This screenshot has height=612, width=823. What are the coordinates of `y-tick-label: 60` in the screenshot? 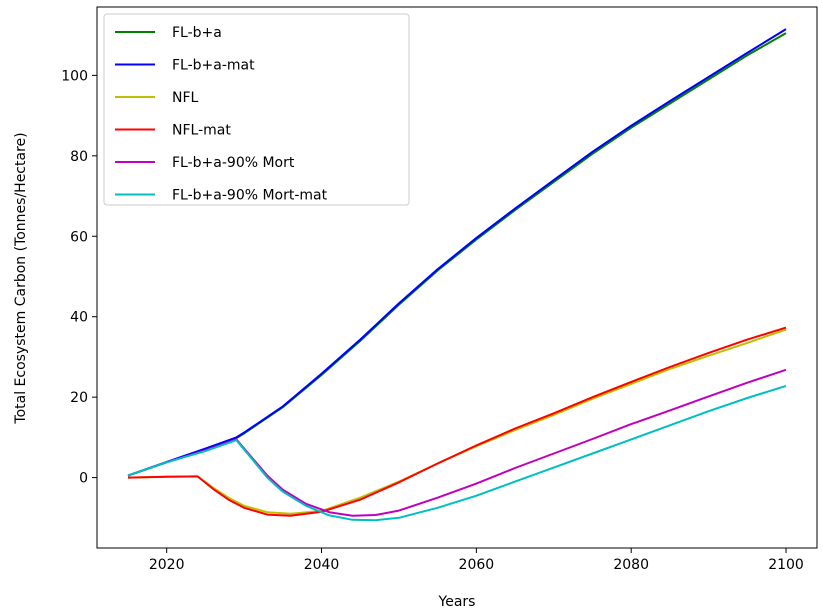 It's located at (79, 237).